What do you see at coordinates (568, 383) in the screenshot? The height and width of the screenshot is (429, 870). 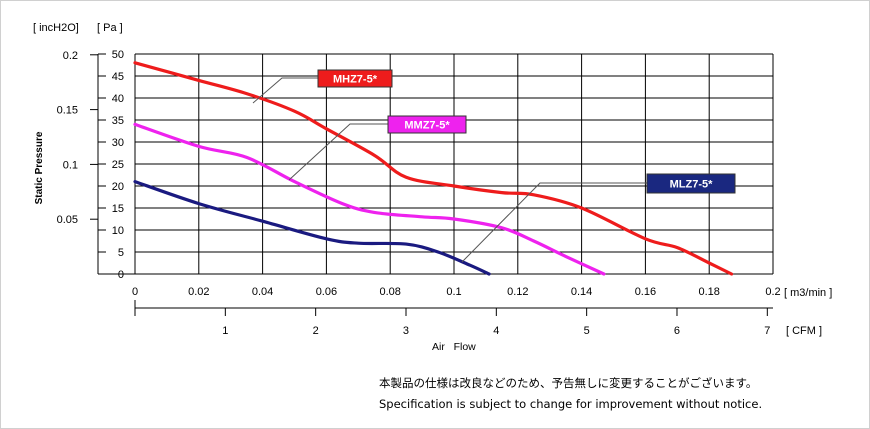 I see `disclaimer-japanese: 本製品の仕様は改良などのため、予告無しに変更することがございます。` at bounding box center [568, 383].